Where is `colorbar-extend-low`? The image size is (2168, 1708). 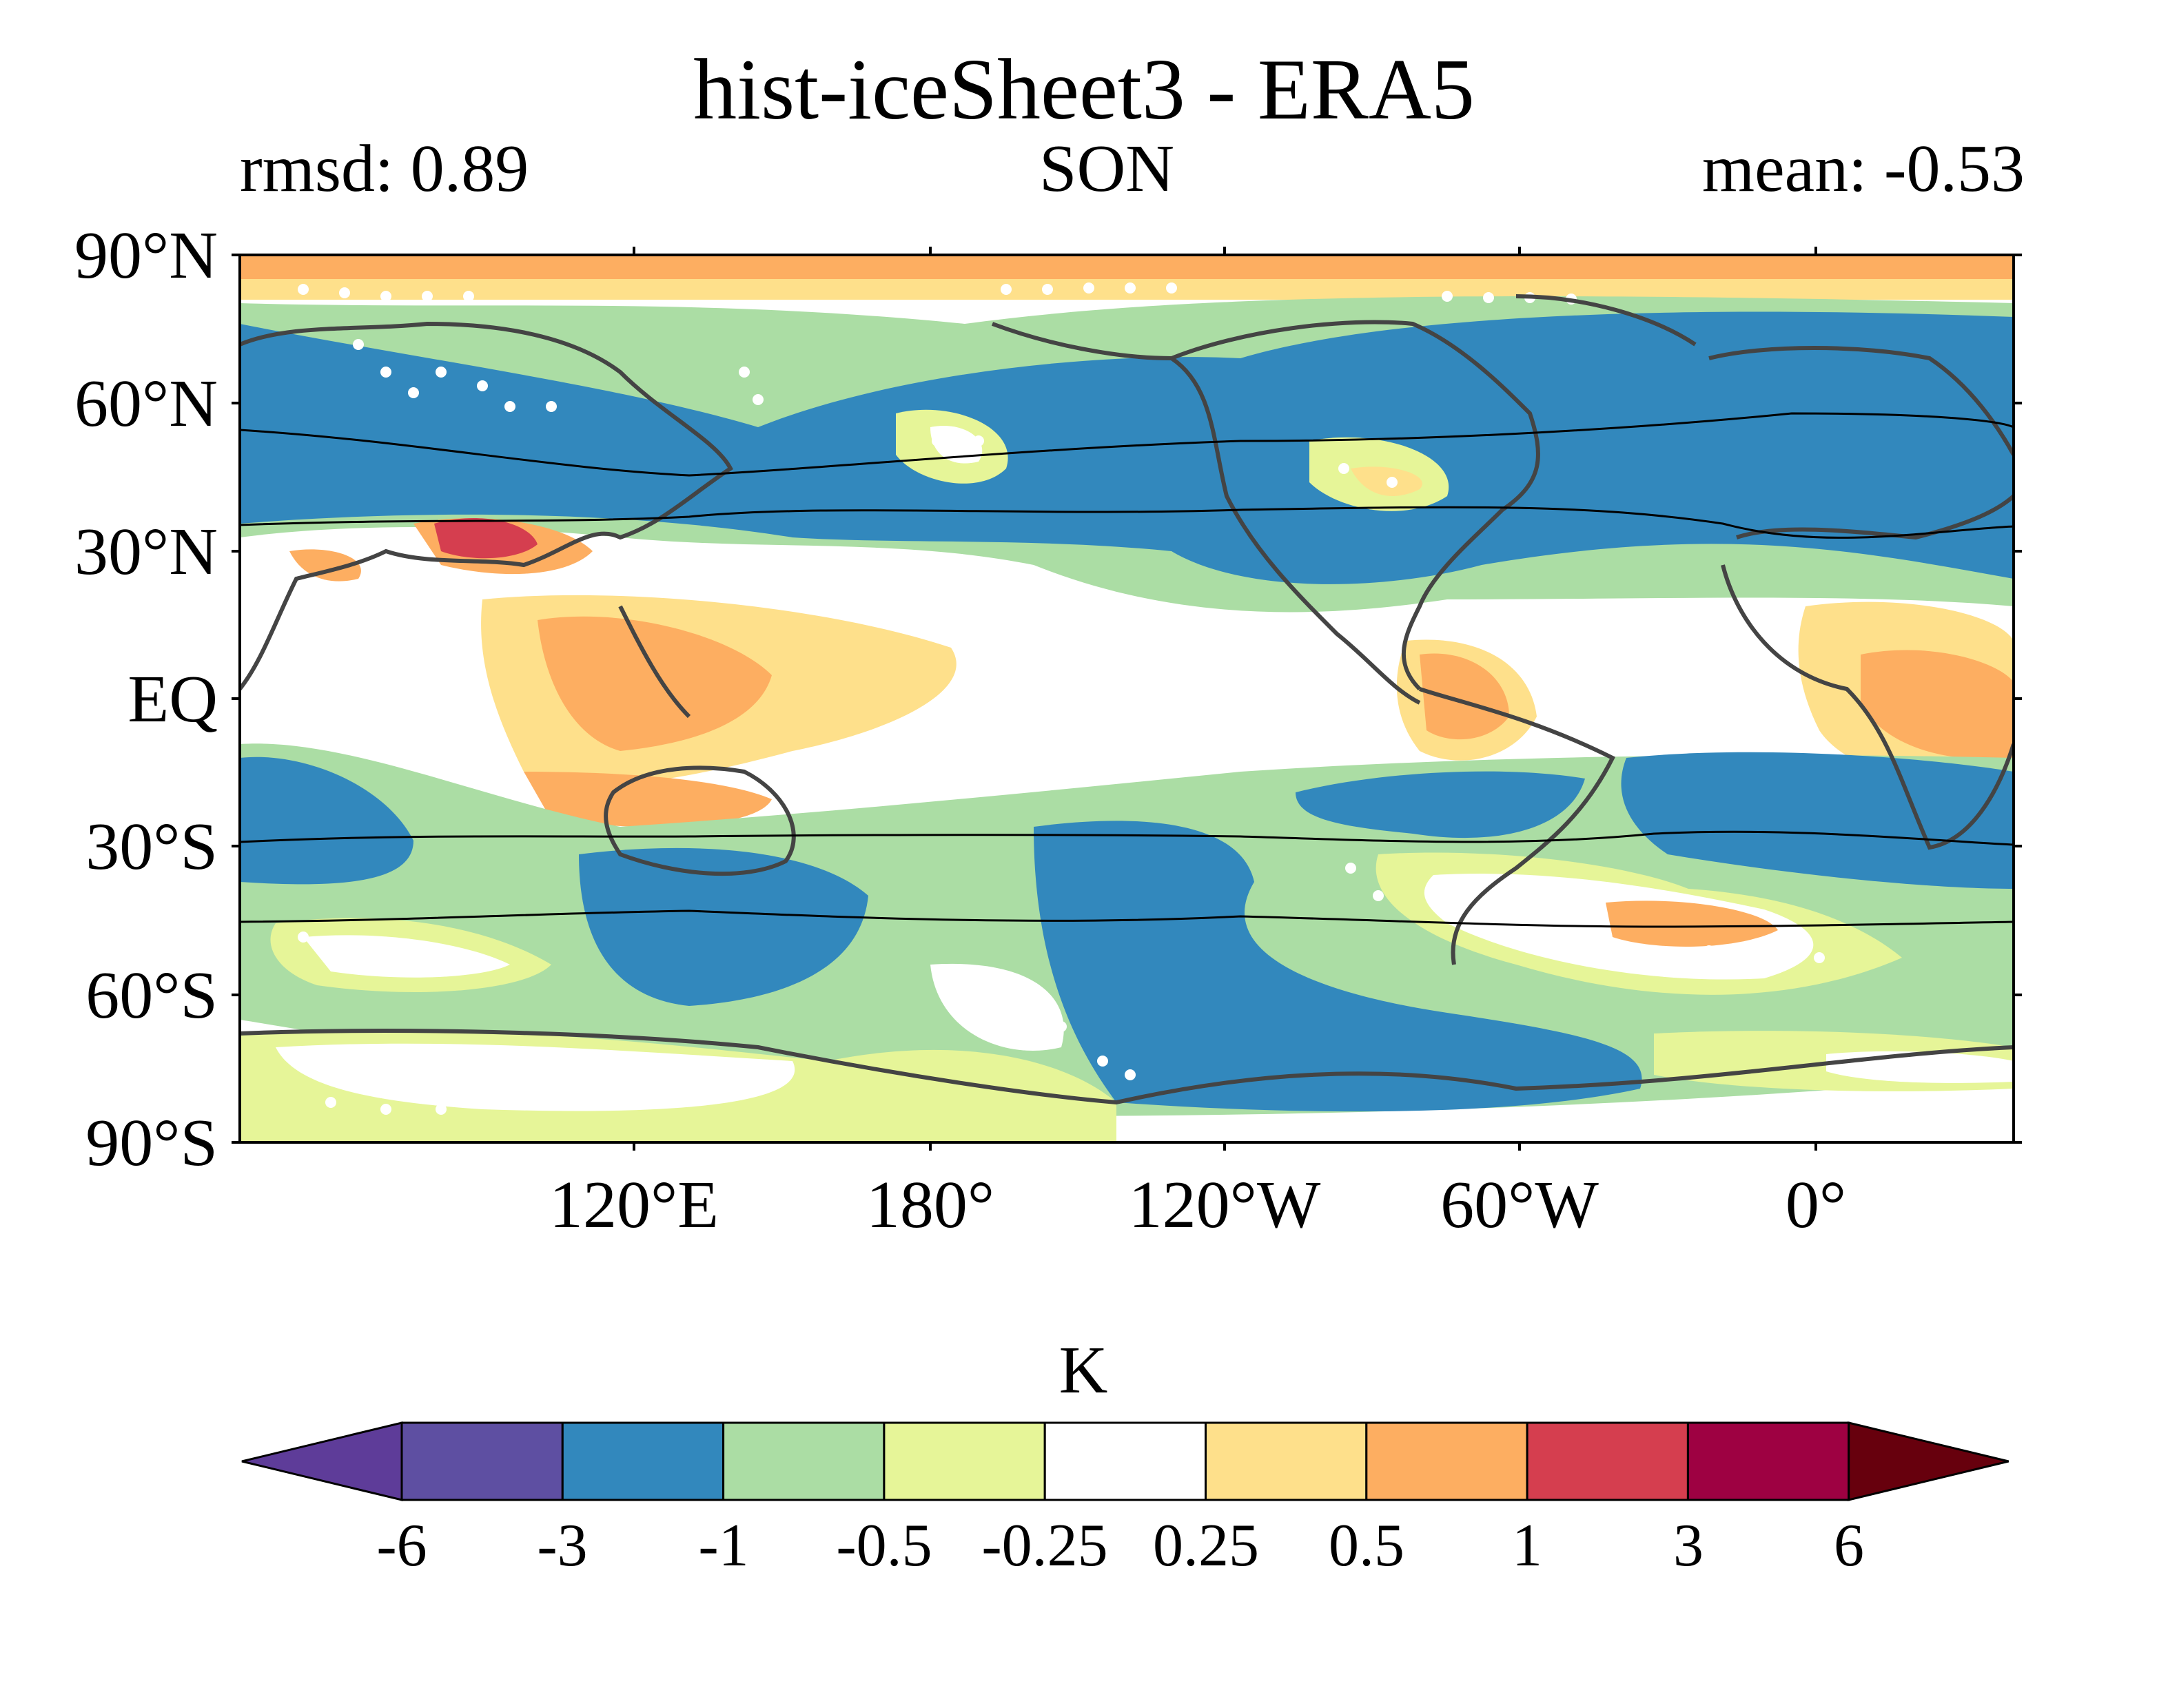
colorbar-extend-low is located at coordinates (322, 1461).